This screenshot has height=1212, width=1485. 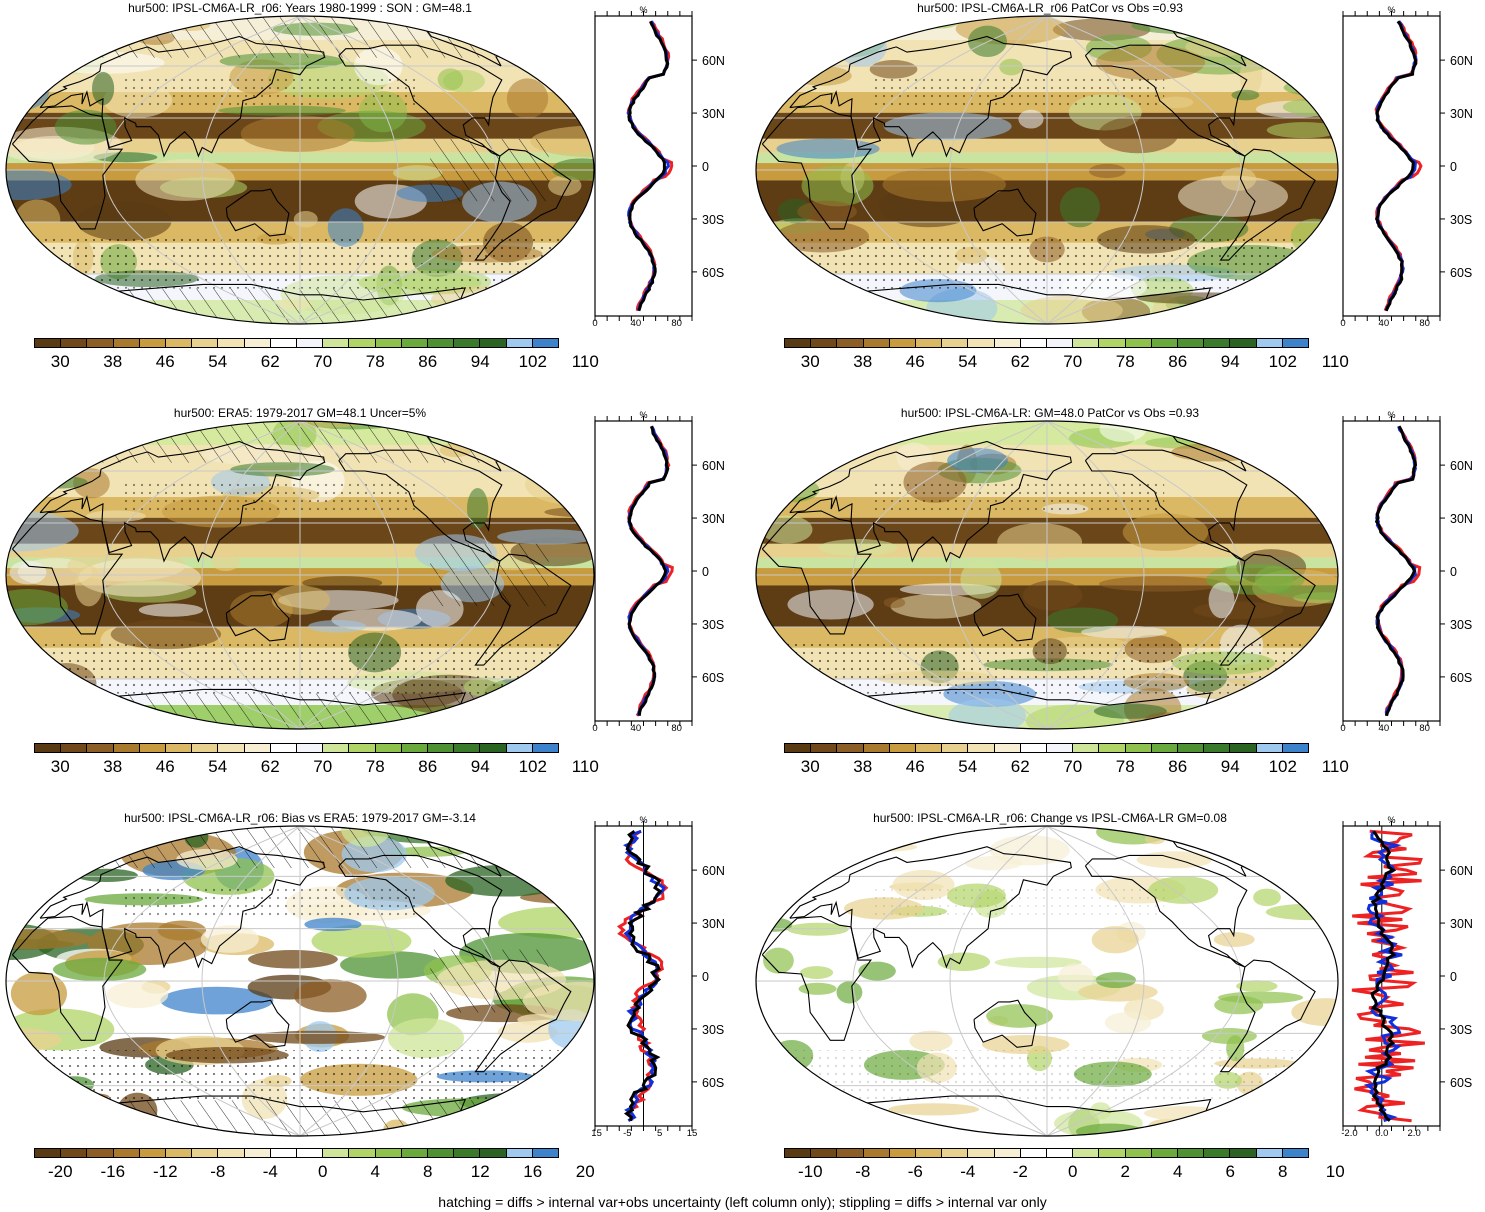 What do you see at coordinates (1038, 699) in the screenshot?
I see `coastline-antarctica` at bounding box center [1038, 699].